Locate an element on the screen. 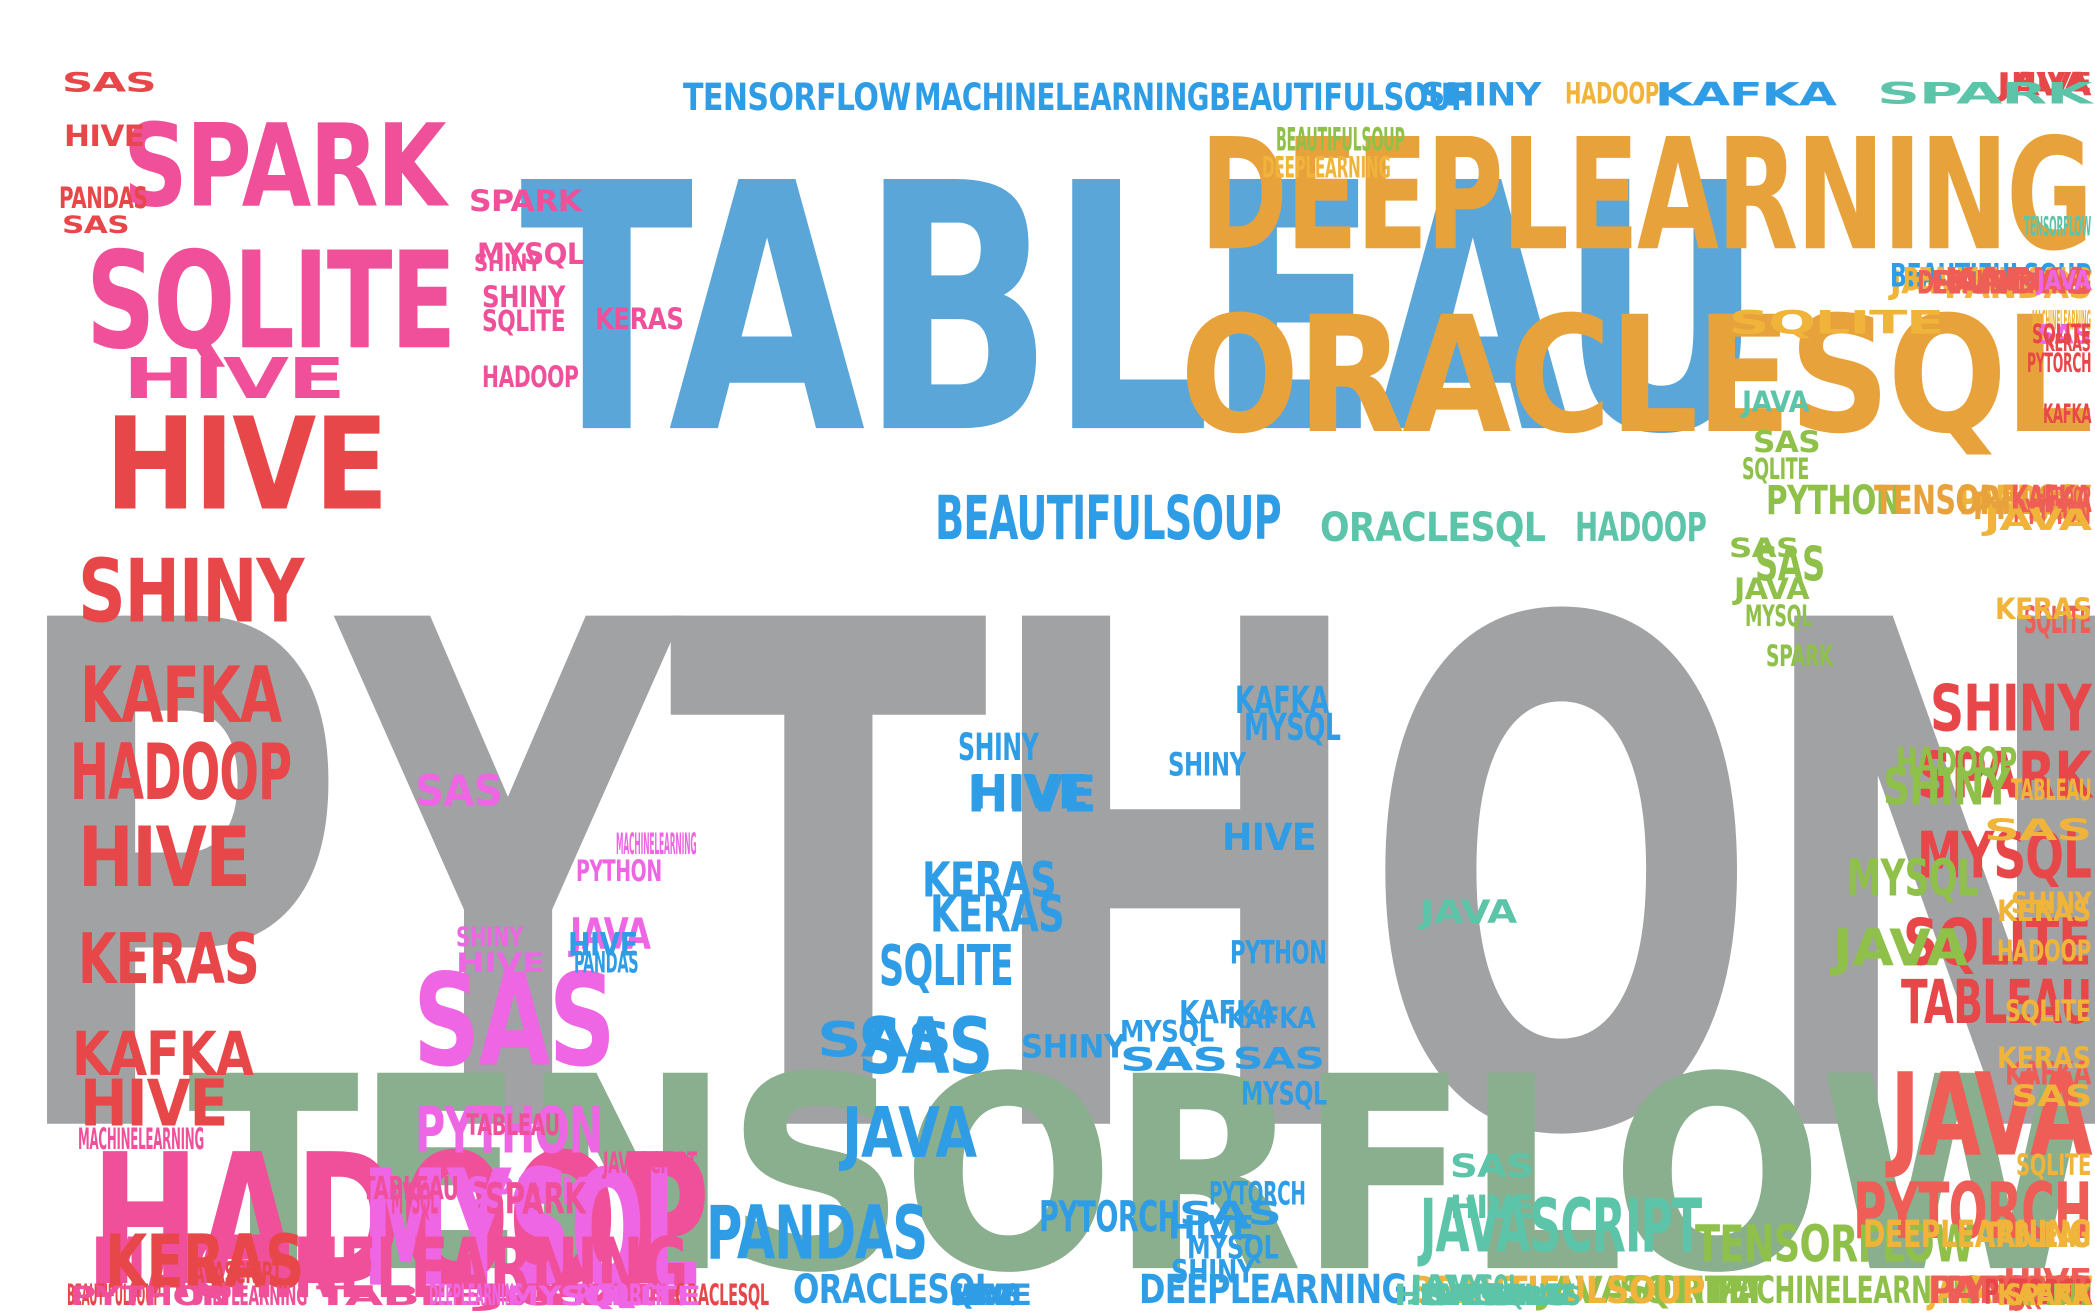 The width and height of the screenshot is (2095, 1315). word-machinelearning: MACHINELEARNING is located at coordinates (1061, 98).